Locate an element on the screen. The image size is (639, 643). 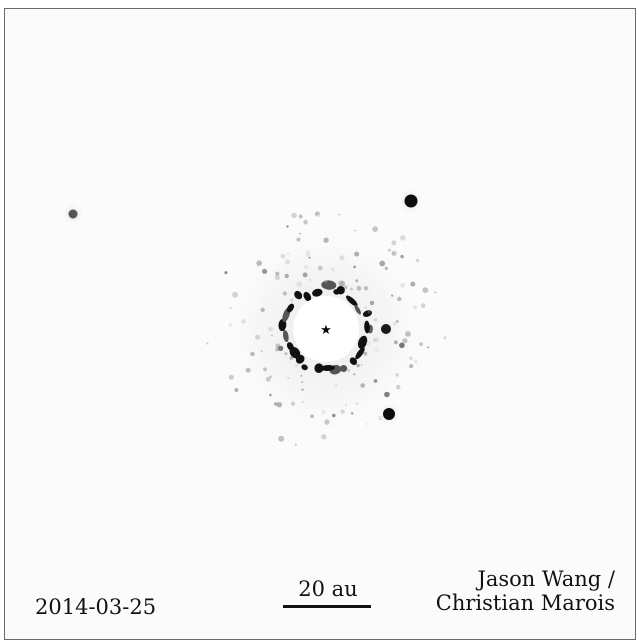
credit-line-2: Christian Marois is located at coordinates (525, 603).